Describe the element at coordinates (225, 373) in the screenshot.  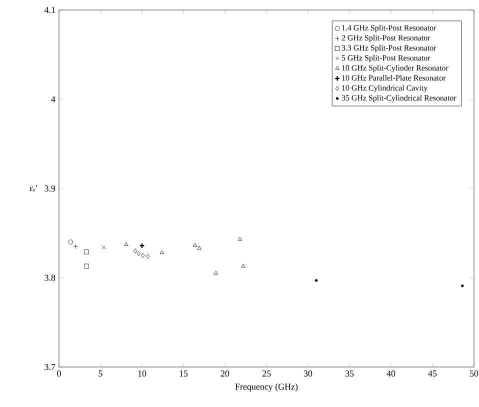
I see `x-tick-label: 20` at that location.